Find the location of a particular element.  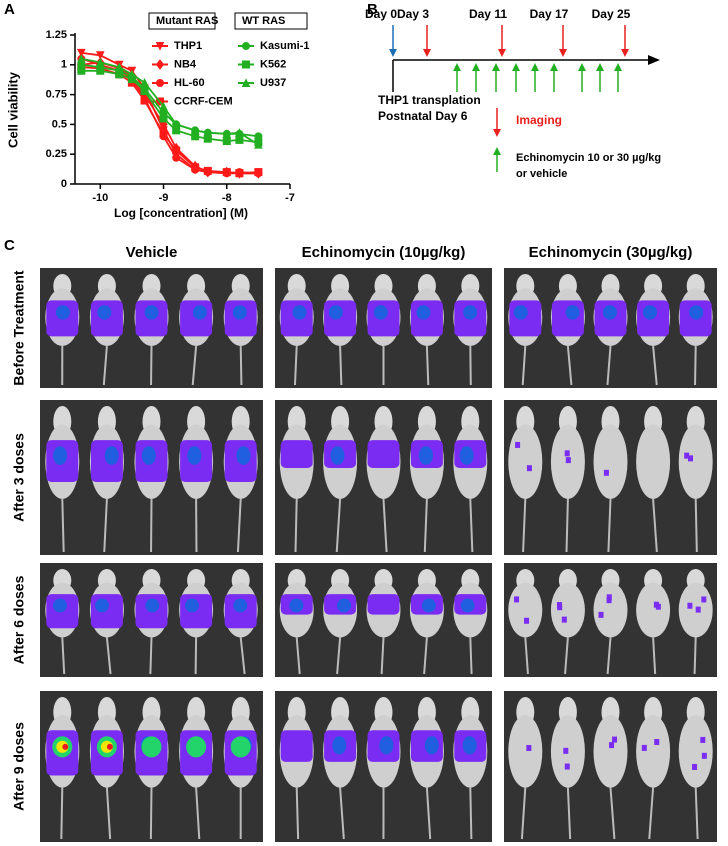

imaging-legend: Imaging is located at coordinates (539, 120).